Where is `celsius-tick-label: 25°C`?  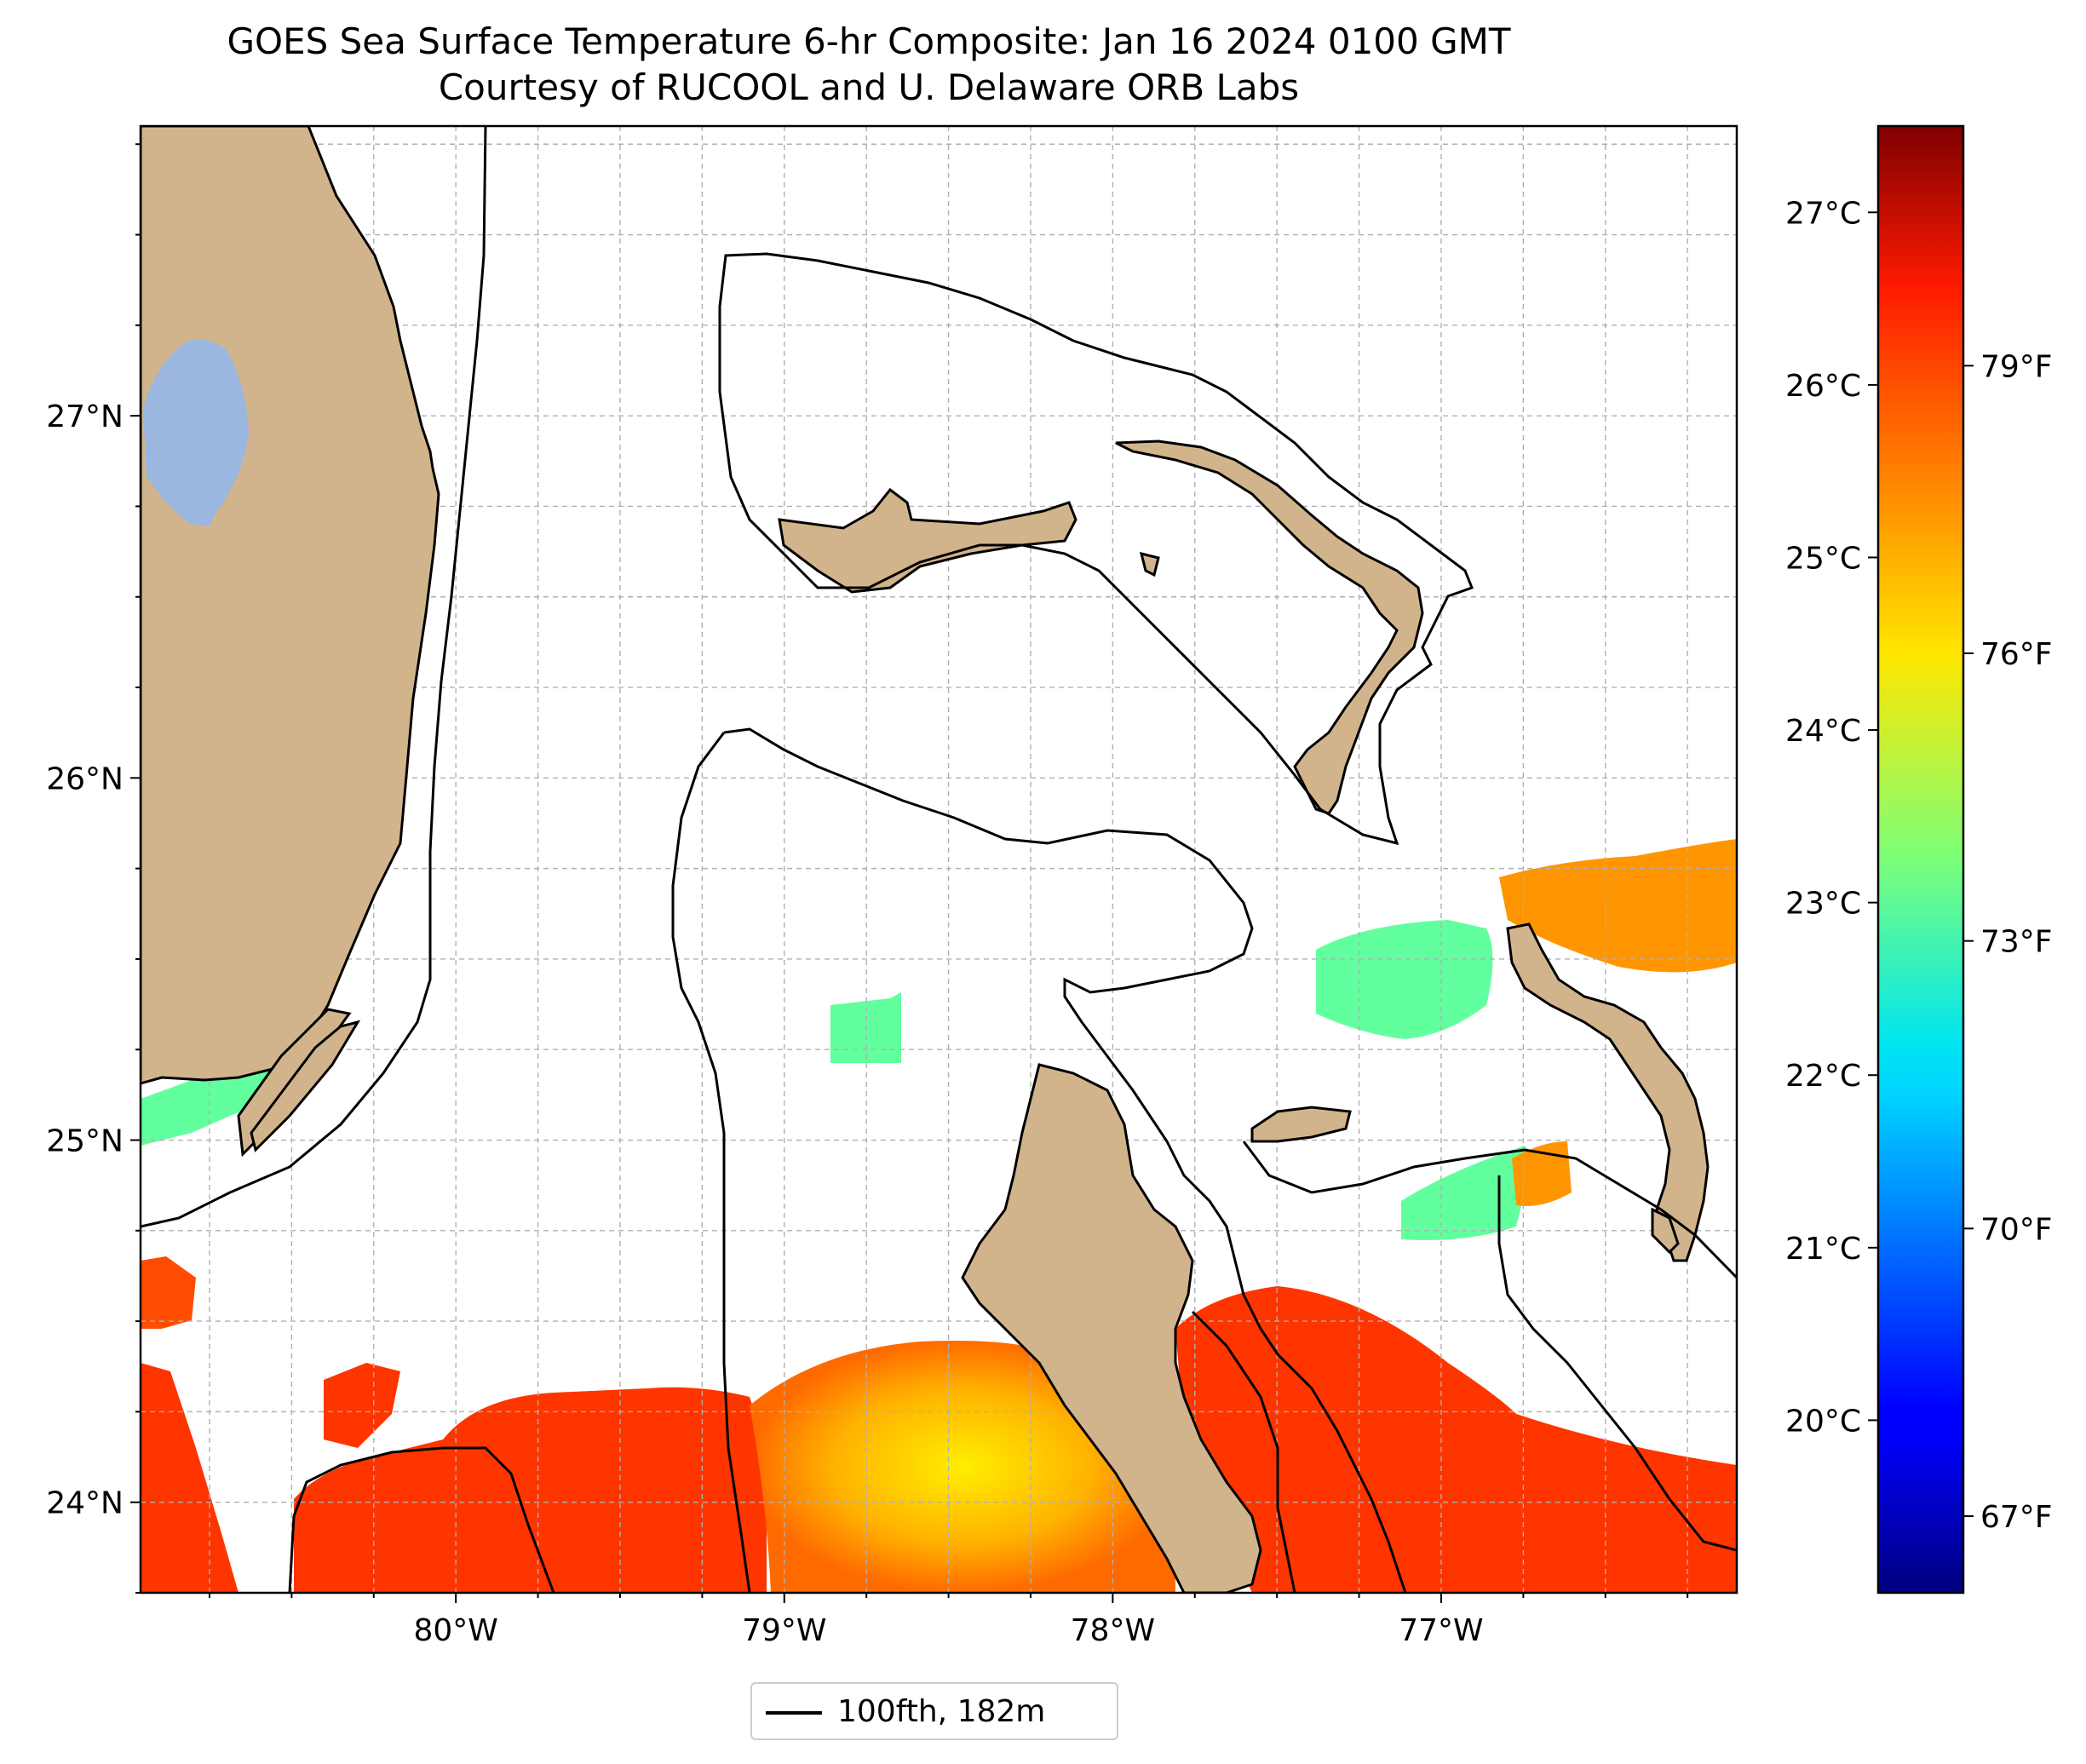
celsius-tick-label: 25°C is located at coordinates (1823, 558).